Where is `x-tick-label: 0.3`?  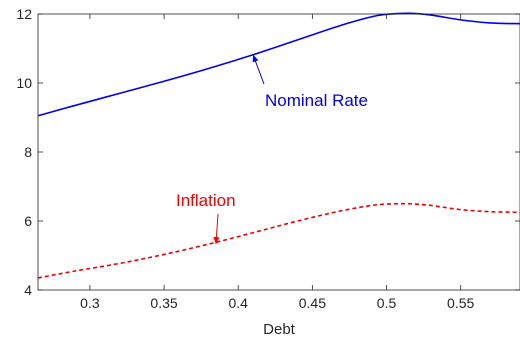 x-tick-label: 0.3 is located at coordinates (90, 303).